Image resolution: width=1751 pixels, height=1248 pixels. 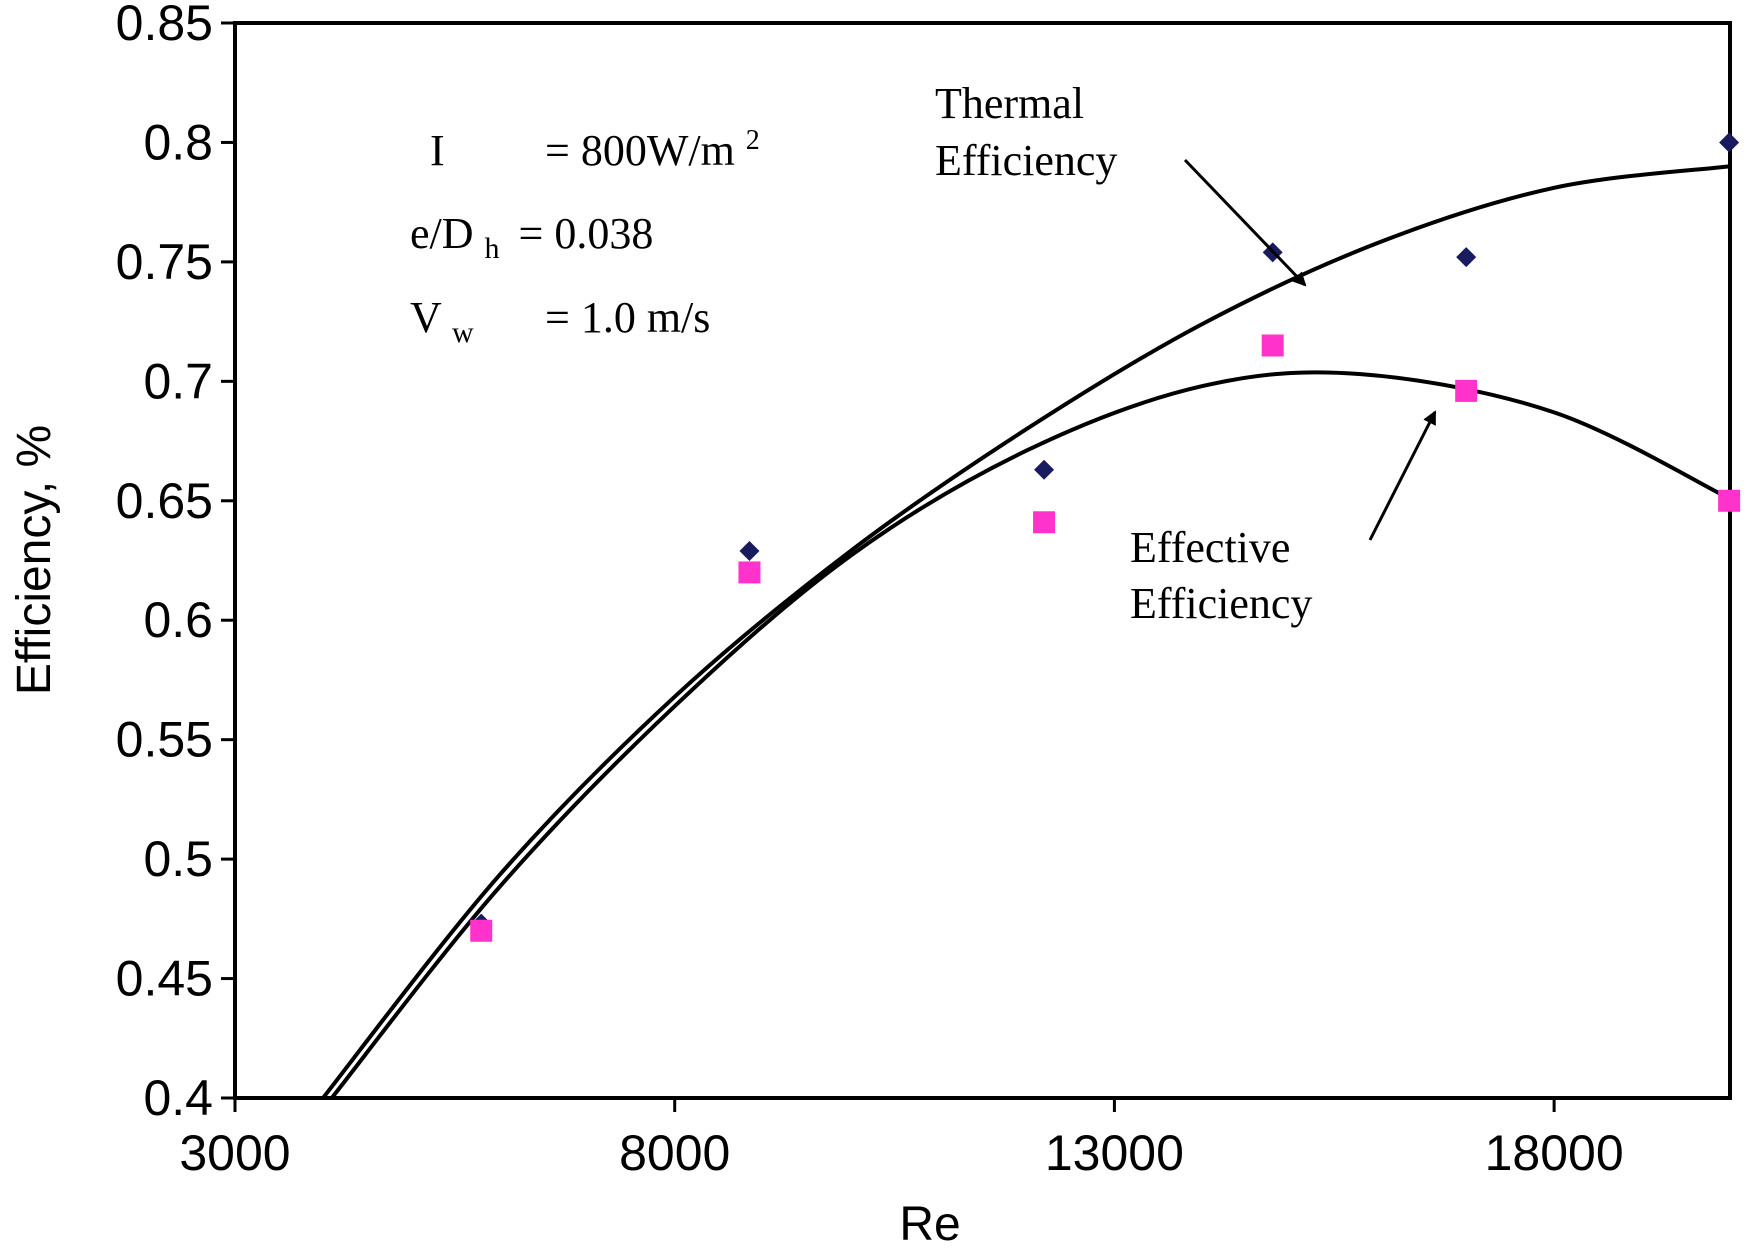 What do you see at coordinates (164, 25) in the screenshot?
I see `y-tick-label: 0.85` at bounding box center [164, 25].